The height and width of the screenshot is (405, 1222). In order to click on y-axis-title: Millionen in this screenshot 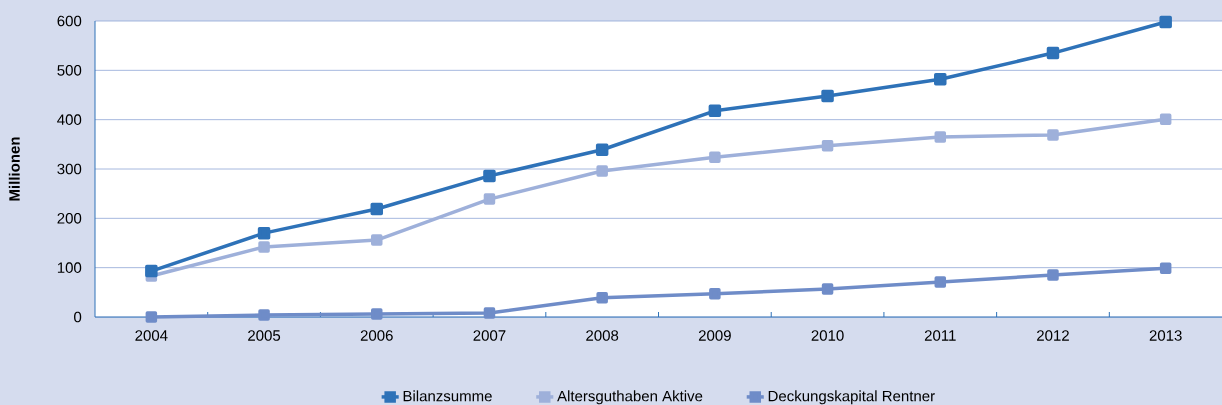, I will do `click(14, 169)`.